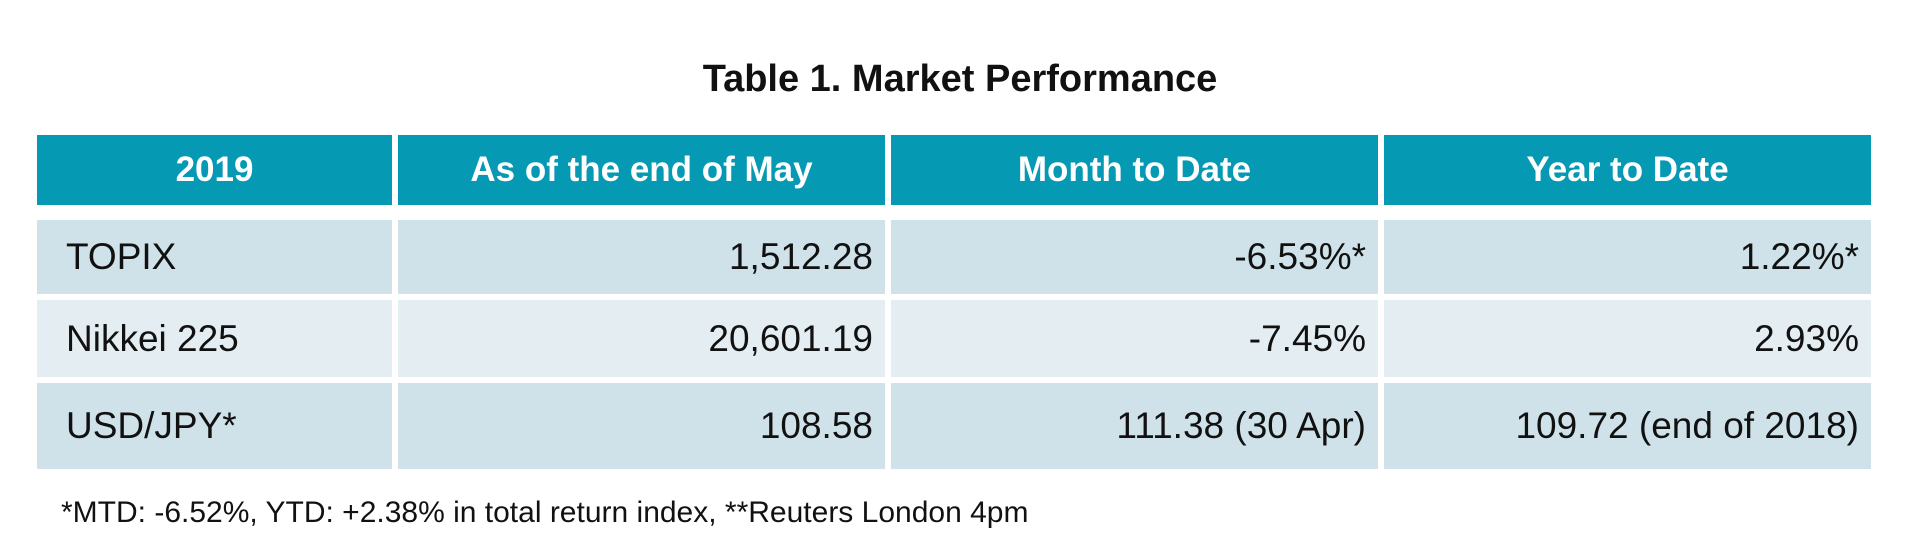 This screenshot has width=1920, height=551. I want to click on table-title: Table 1. Market Performance, so click(960, 79).